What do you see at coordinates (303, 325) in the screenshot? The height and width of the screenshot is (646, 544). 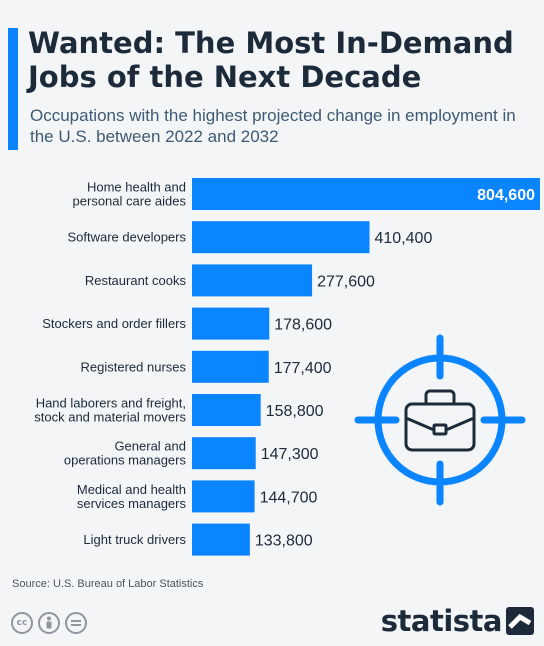 I see `bar-value-label: 178,600` at bounding box center [303, 325].